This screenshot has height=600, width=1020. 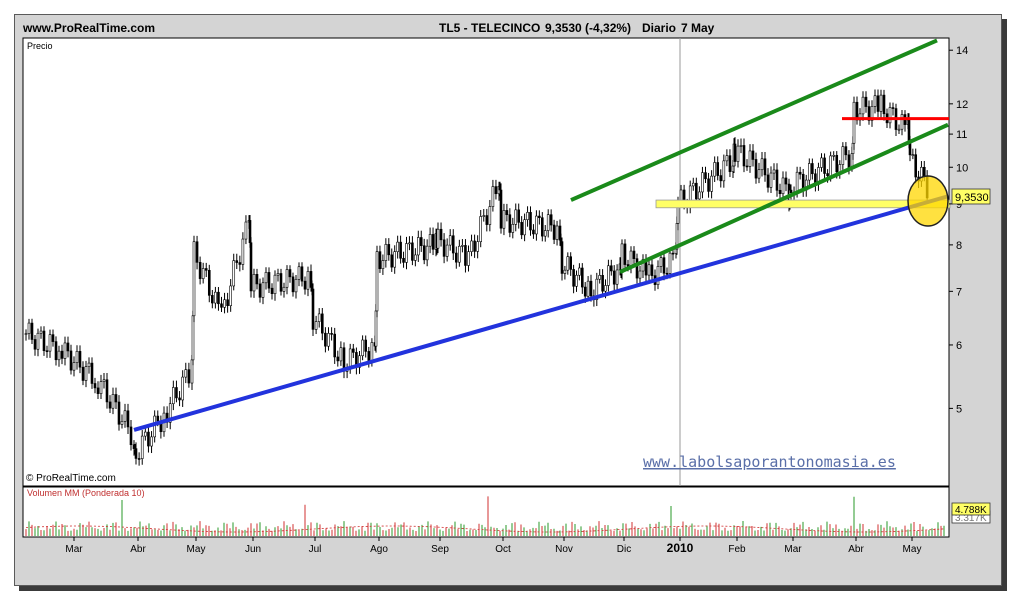 I want to click on time-tick-label: Feb, so click(x=737, y=549).